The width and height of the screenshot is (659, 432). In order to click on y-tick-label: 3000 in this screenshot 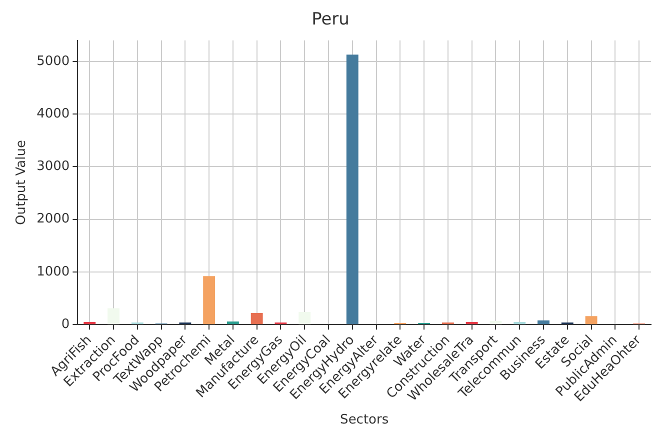, I will do `click(53, 166)`.